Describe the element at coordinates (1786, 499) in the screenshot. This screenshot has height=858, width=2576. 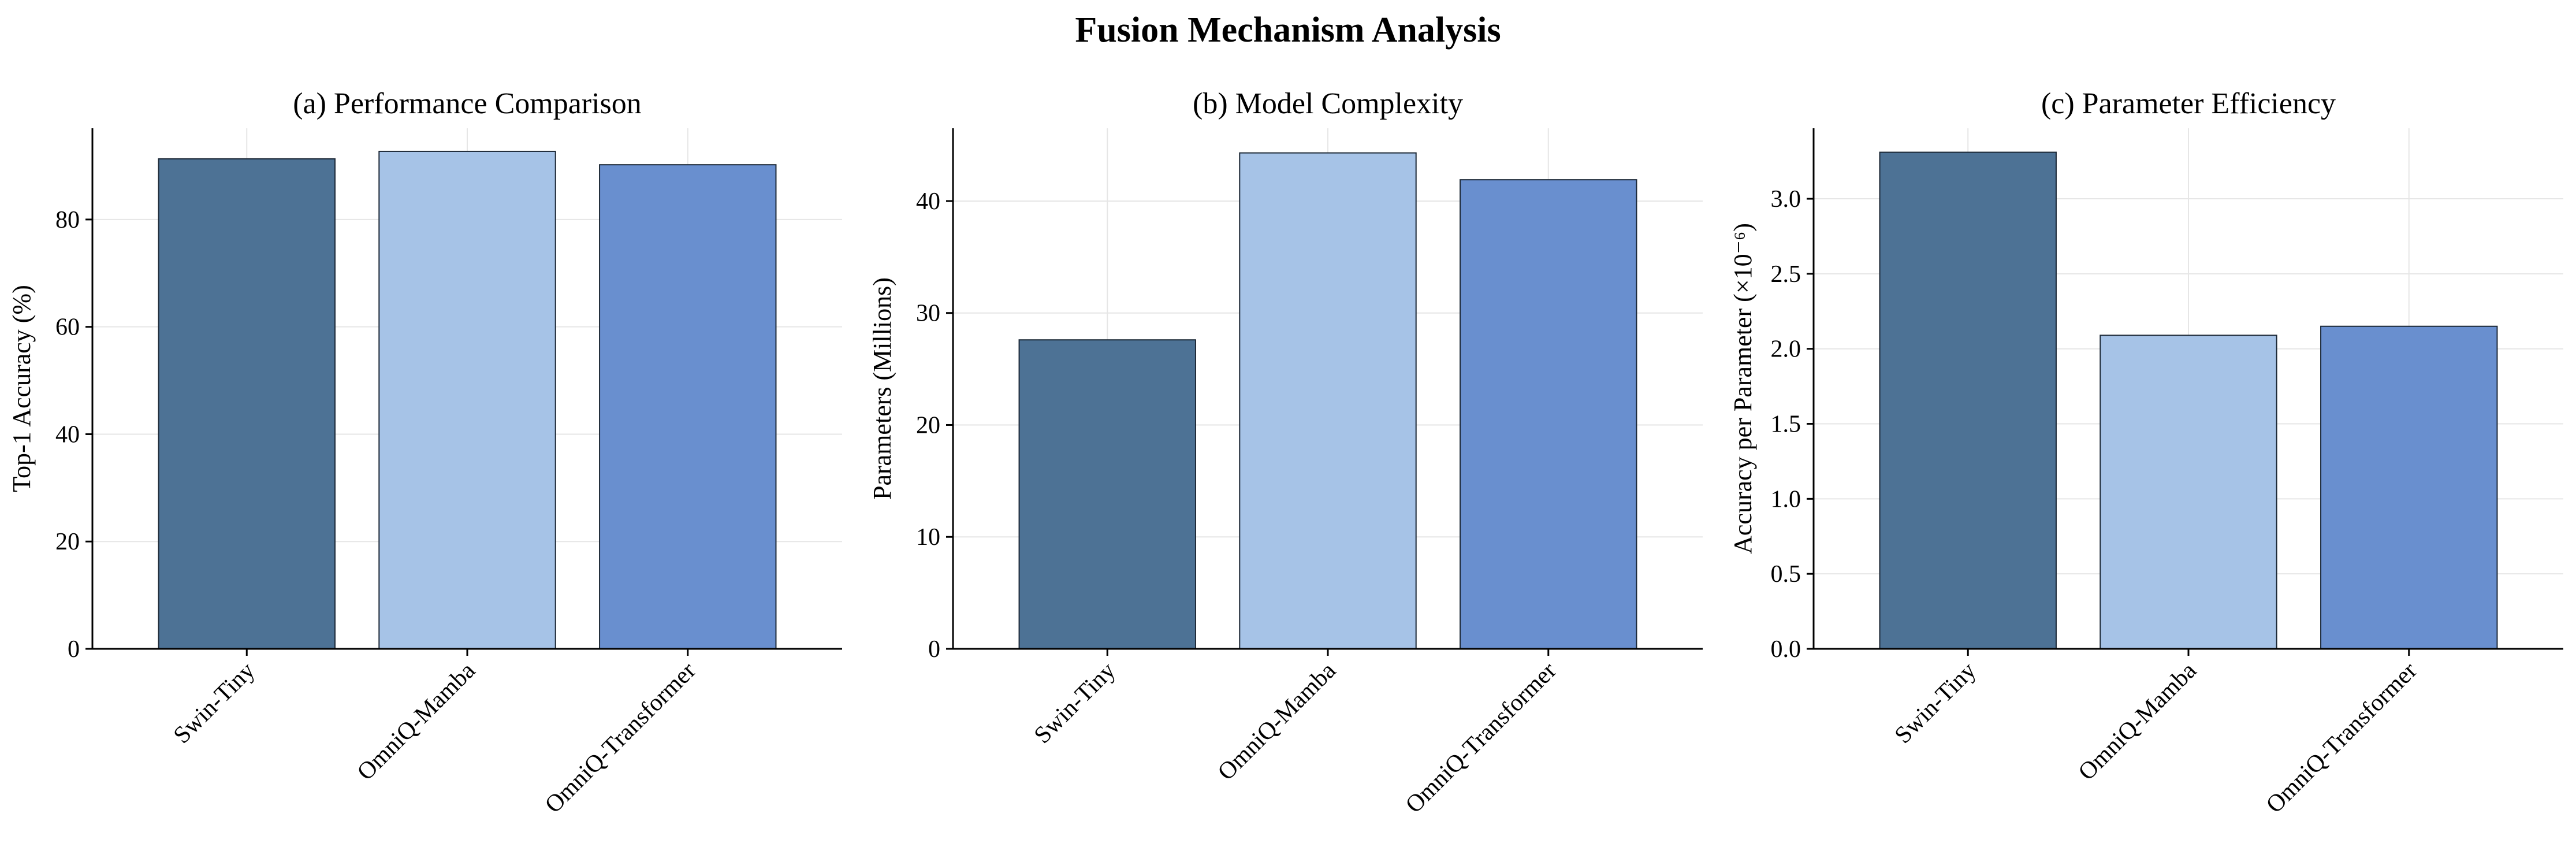
I see `y-tick-label: 1.0` at that location.